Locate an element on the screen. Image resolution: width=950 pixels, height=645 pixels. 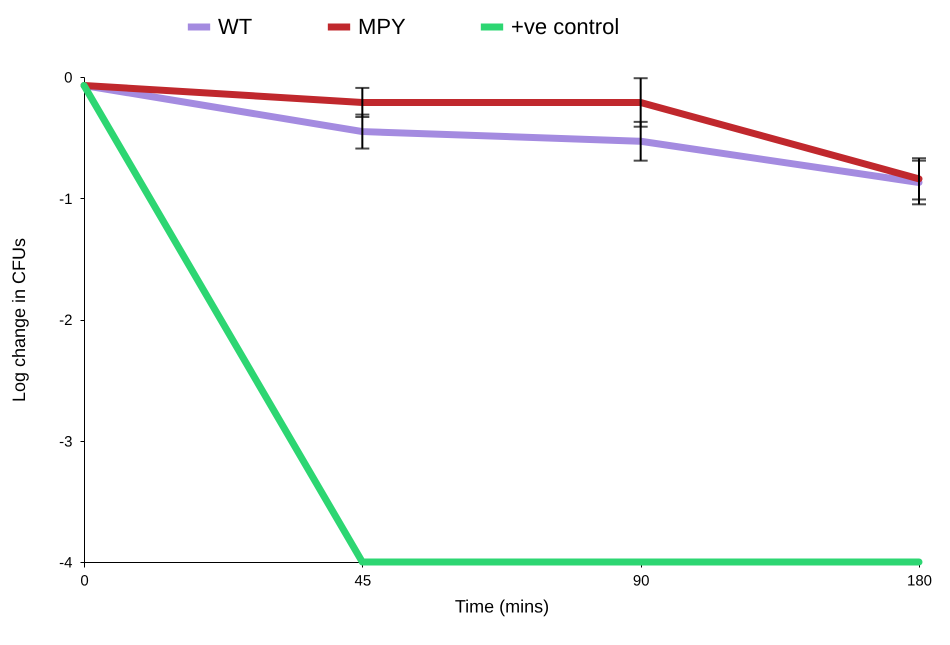
y-tick-label: -1 is located at coordinates (65, 199).